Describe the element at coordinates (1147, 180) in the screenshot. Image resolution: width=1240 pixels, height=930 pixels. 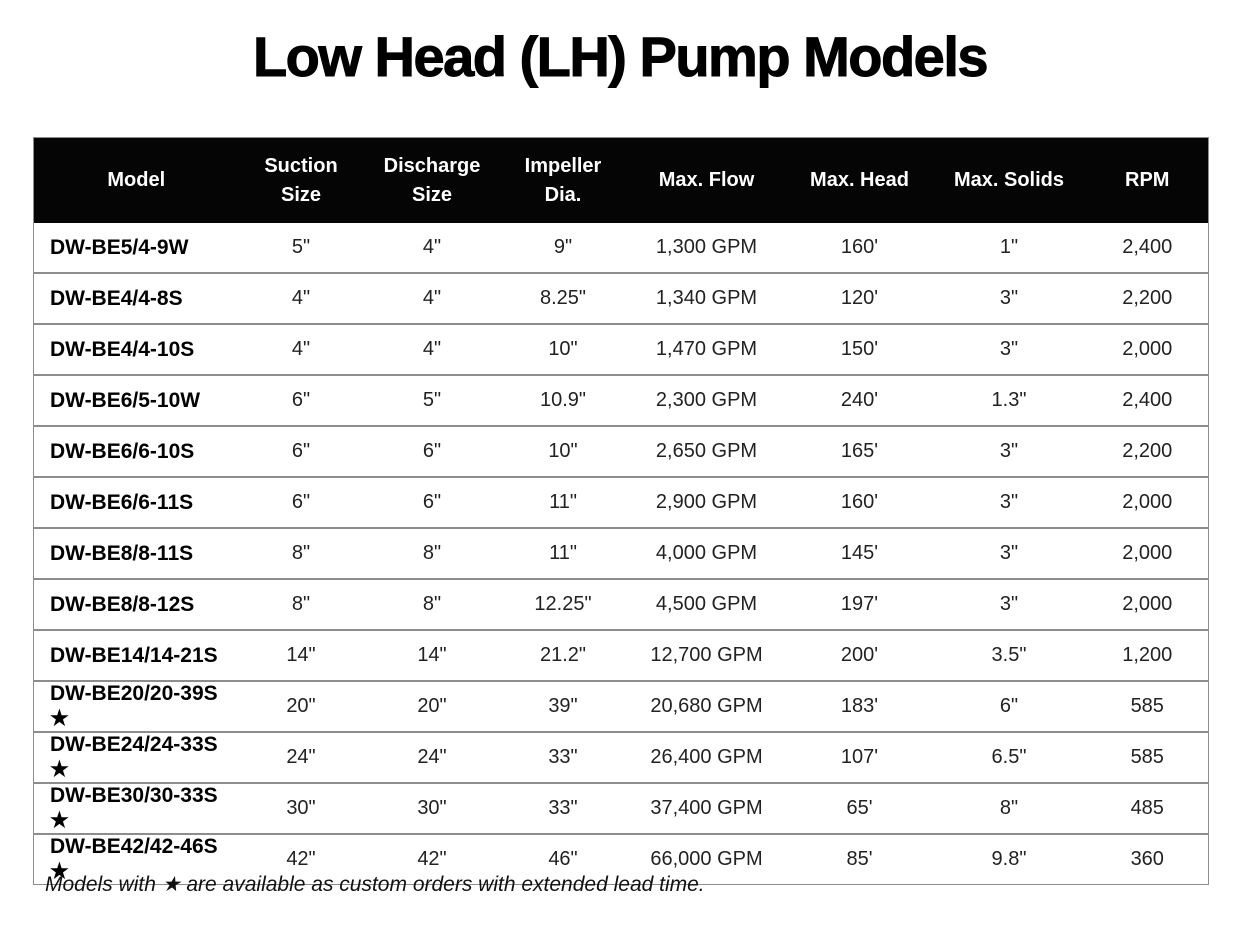
I see `column-header-rpm: RPM` at that location.